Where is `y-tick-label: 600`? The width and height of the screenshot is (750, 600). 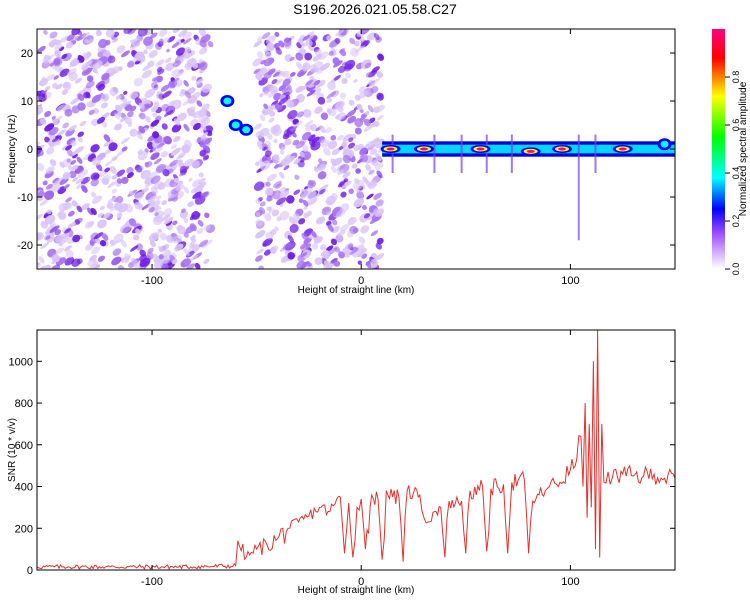 y-tick-label: 600 is located at coordinates (24, 446).